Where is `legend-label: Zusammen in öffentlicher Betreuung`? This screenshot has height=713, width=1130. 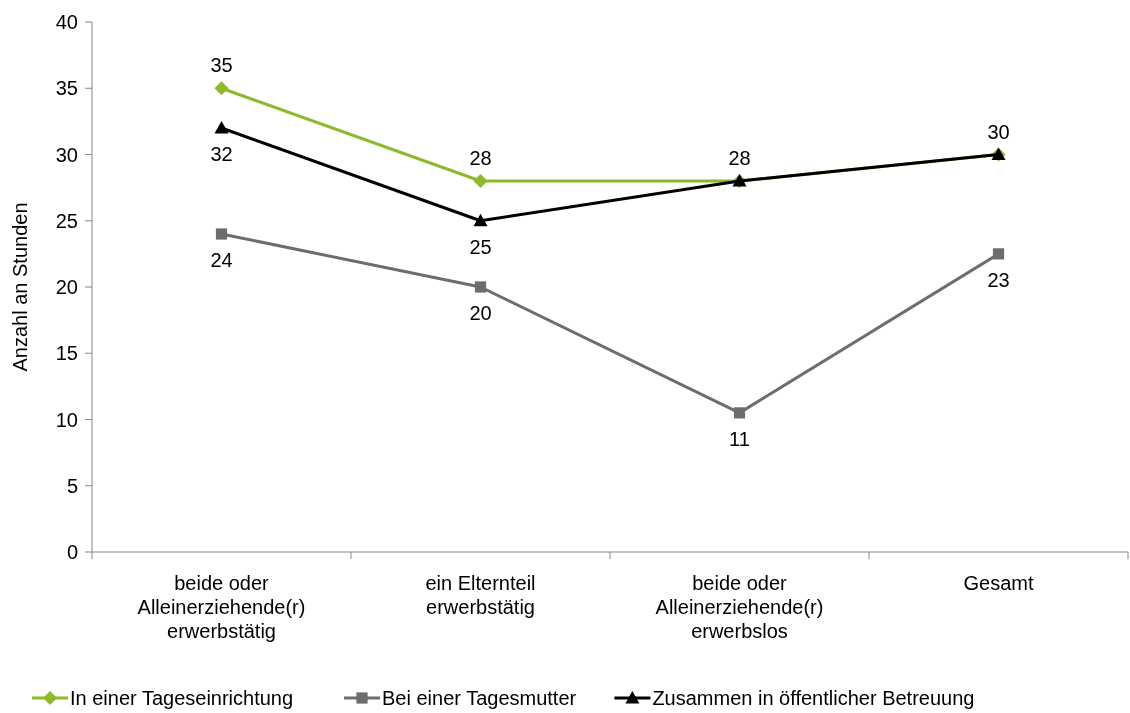 legend-label: Zusammen in öffentlicher Betreuung is located at coordinates (813, 698).